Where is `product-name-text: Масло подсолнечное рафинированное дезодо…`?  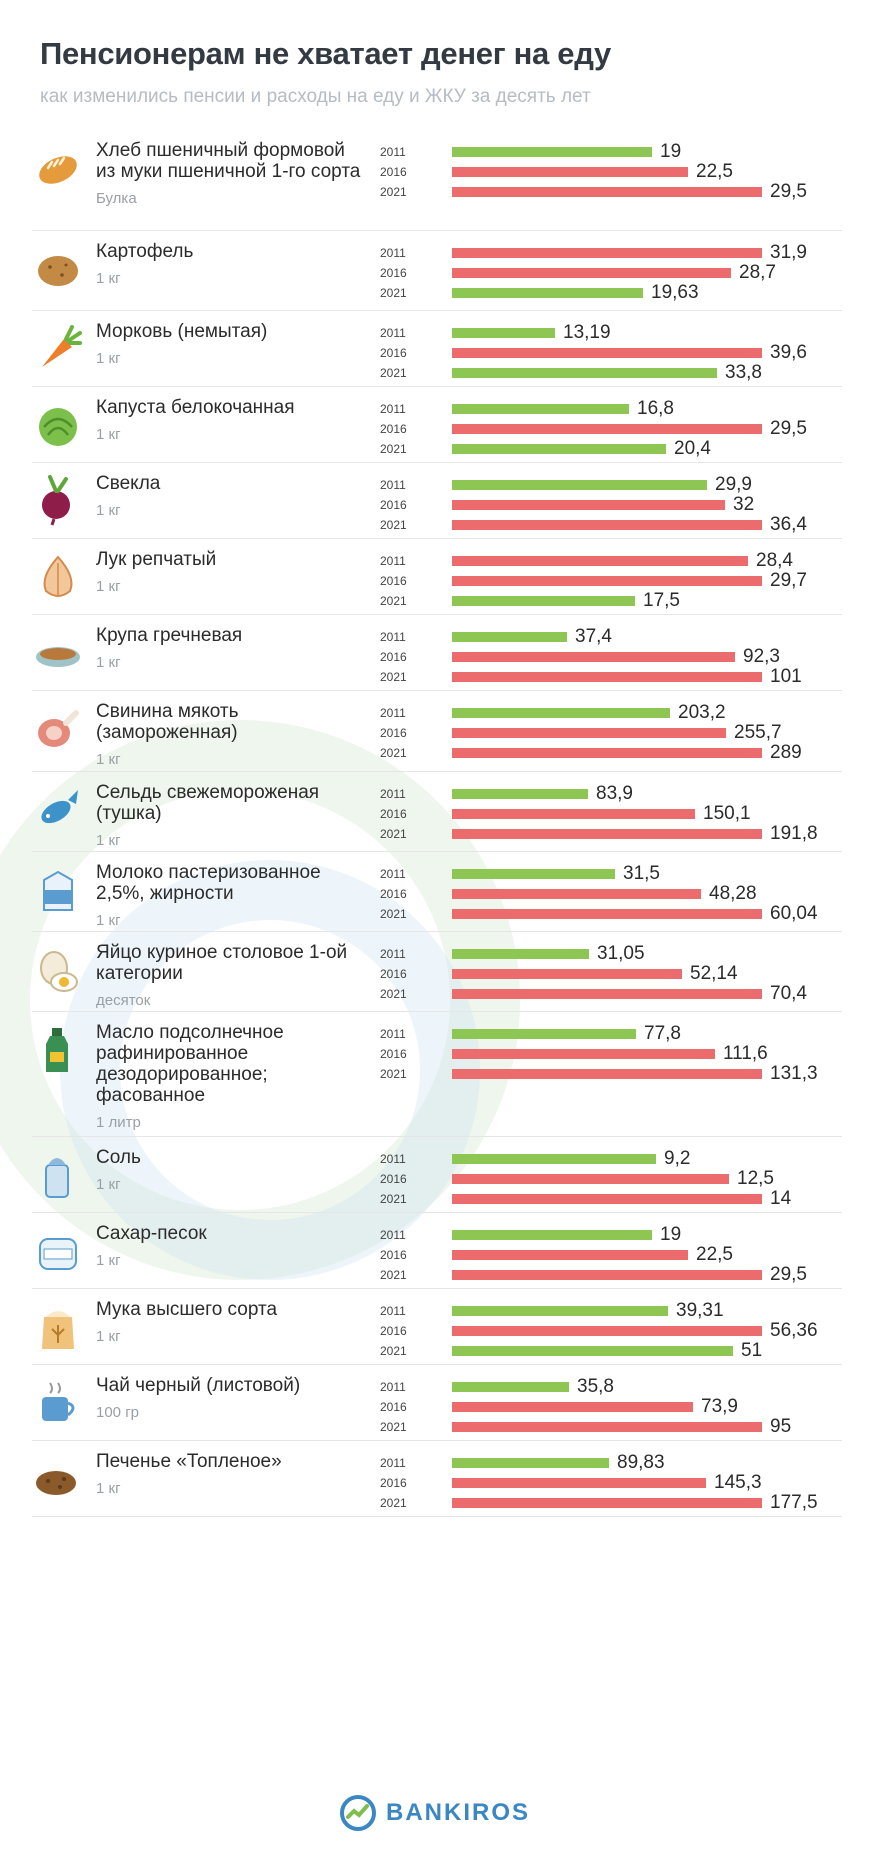
product-name-text: Масло подсолнечное рафинированное дезодо… is located at coordinates (190, 1064).